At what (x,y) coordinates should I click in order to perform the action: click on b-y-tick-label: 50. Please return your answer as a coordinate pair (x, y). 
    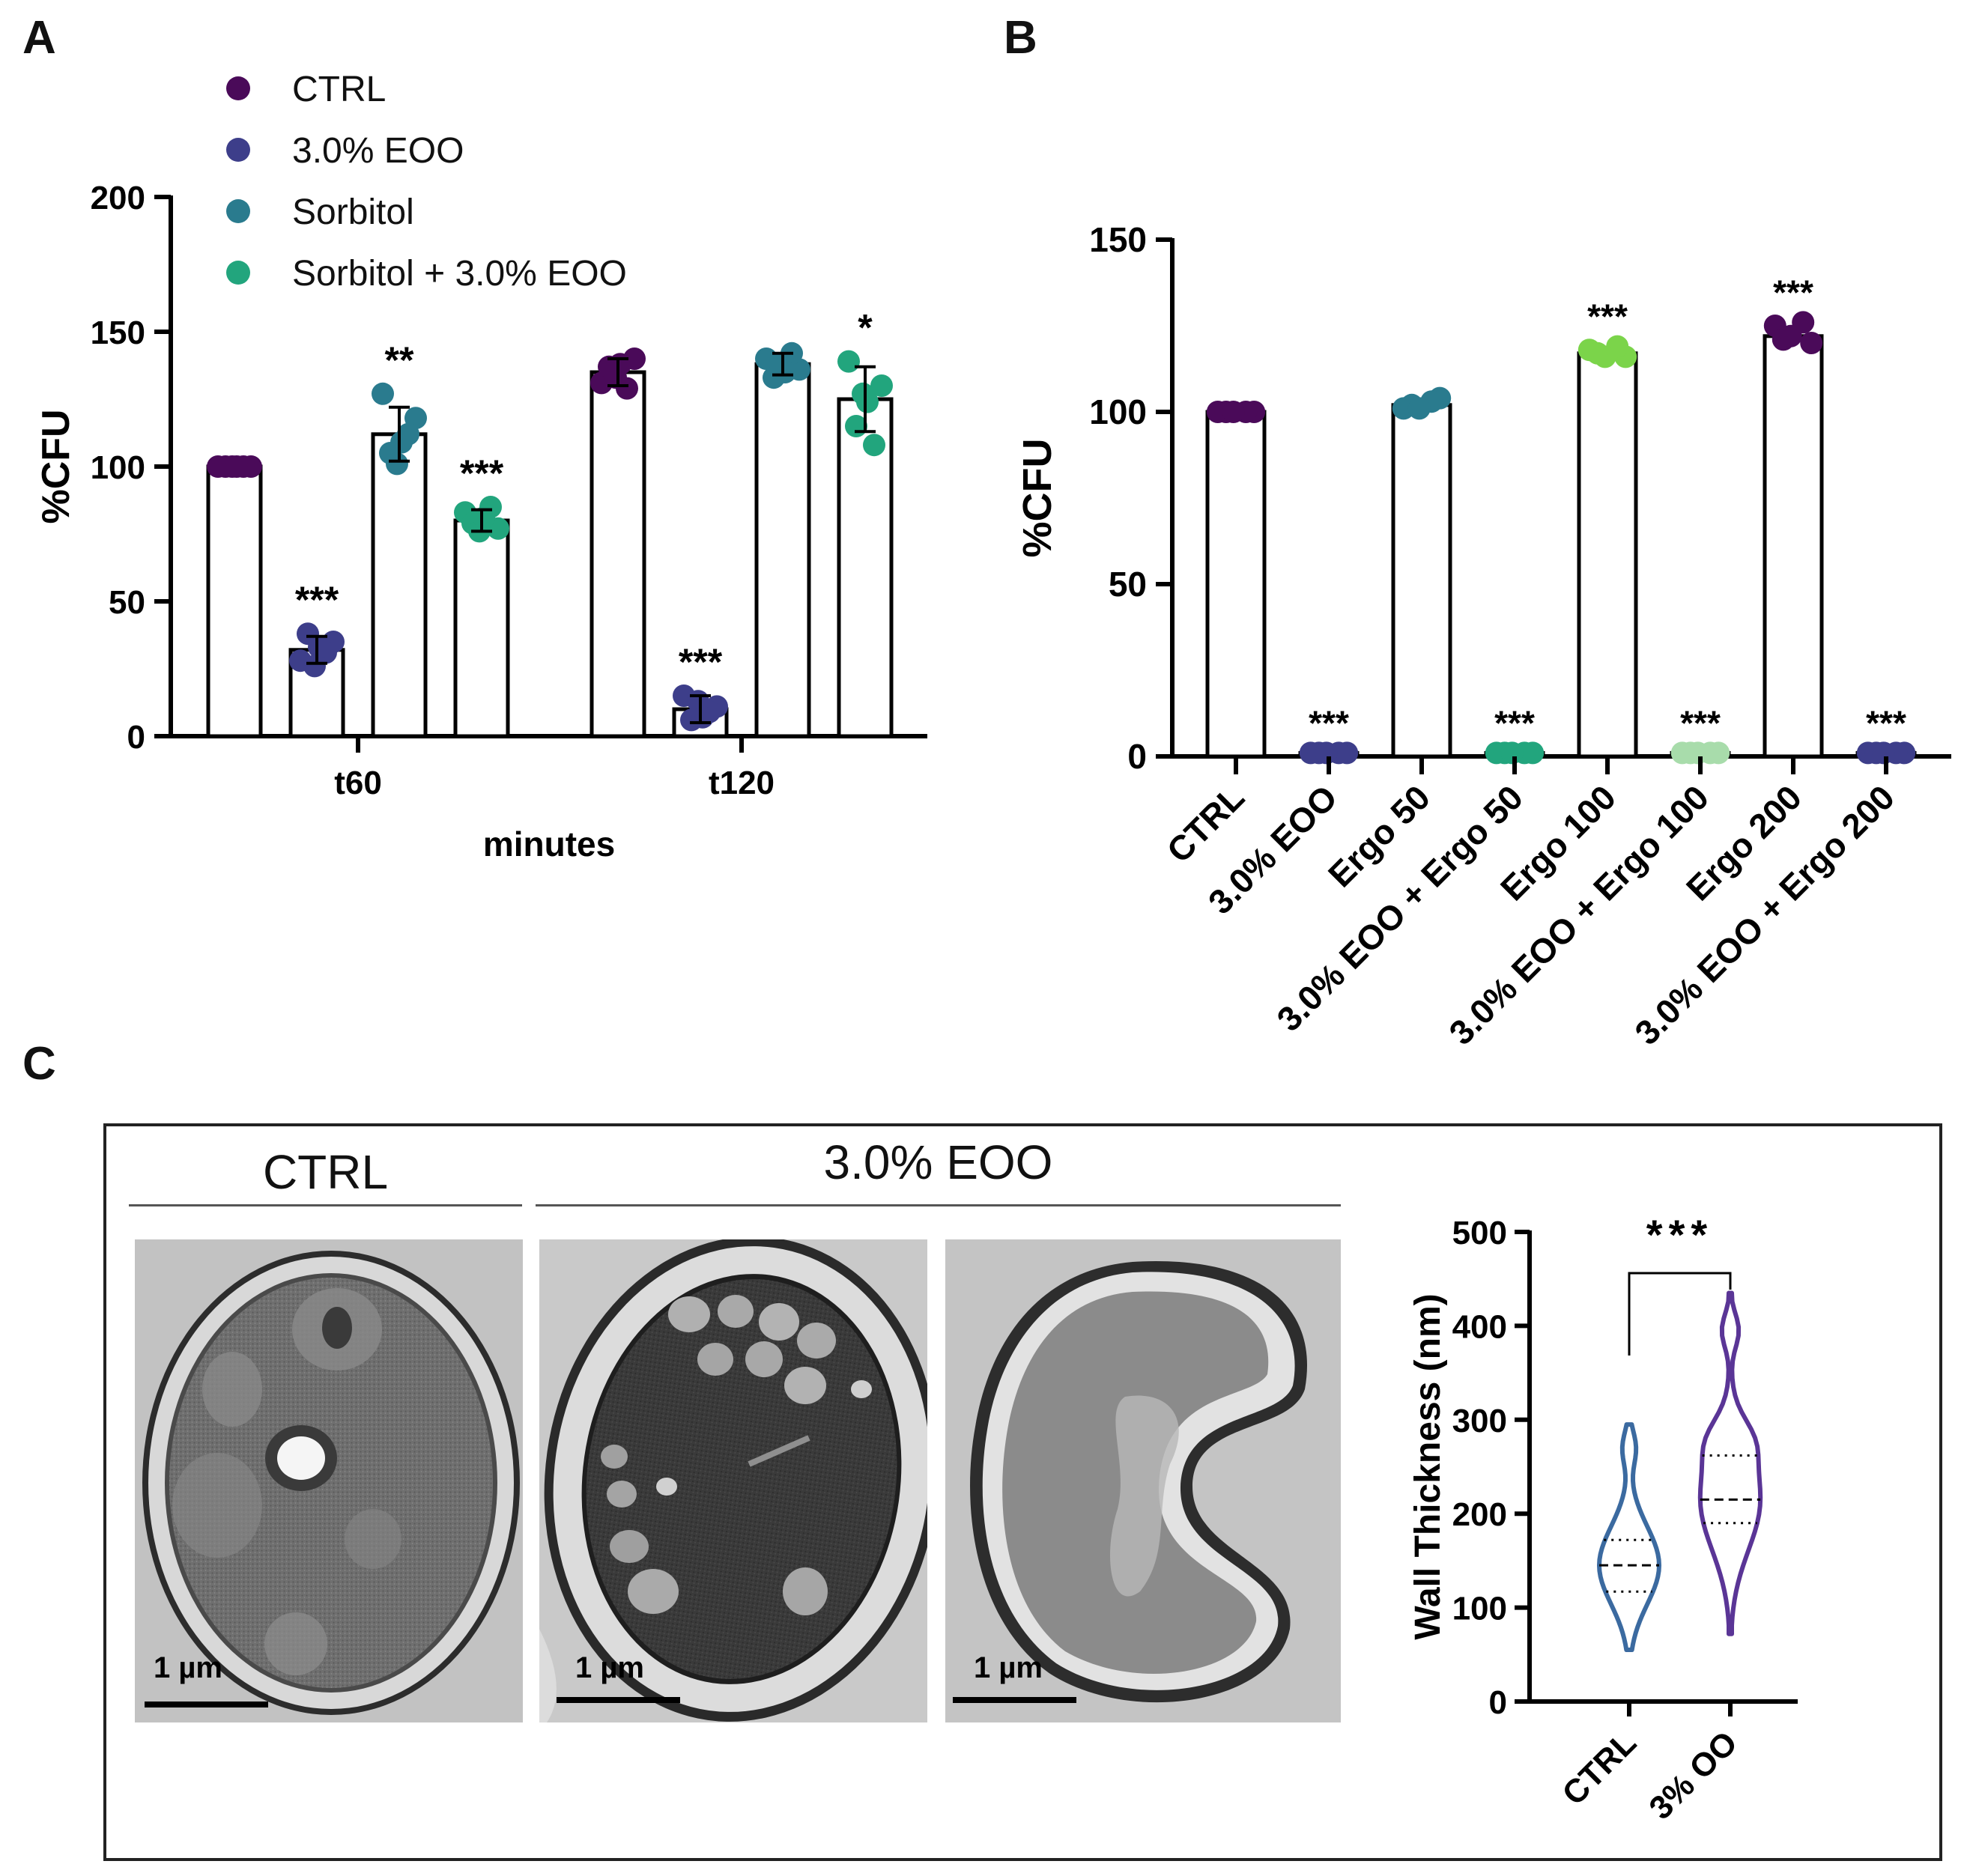
    Looking at the image, I should click on (1128, 584).